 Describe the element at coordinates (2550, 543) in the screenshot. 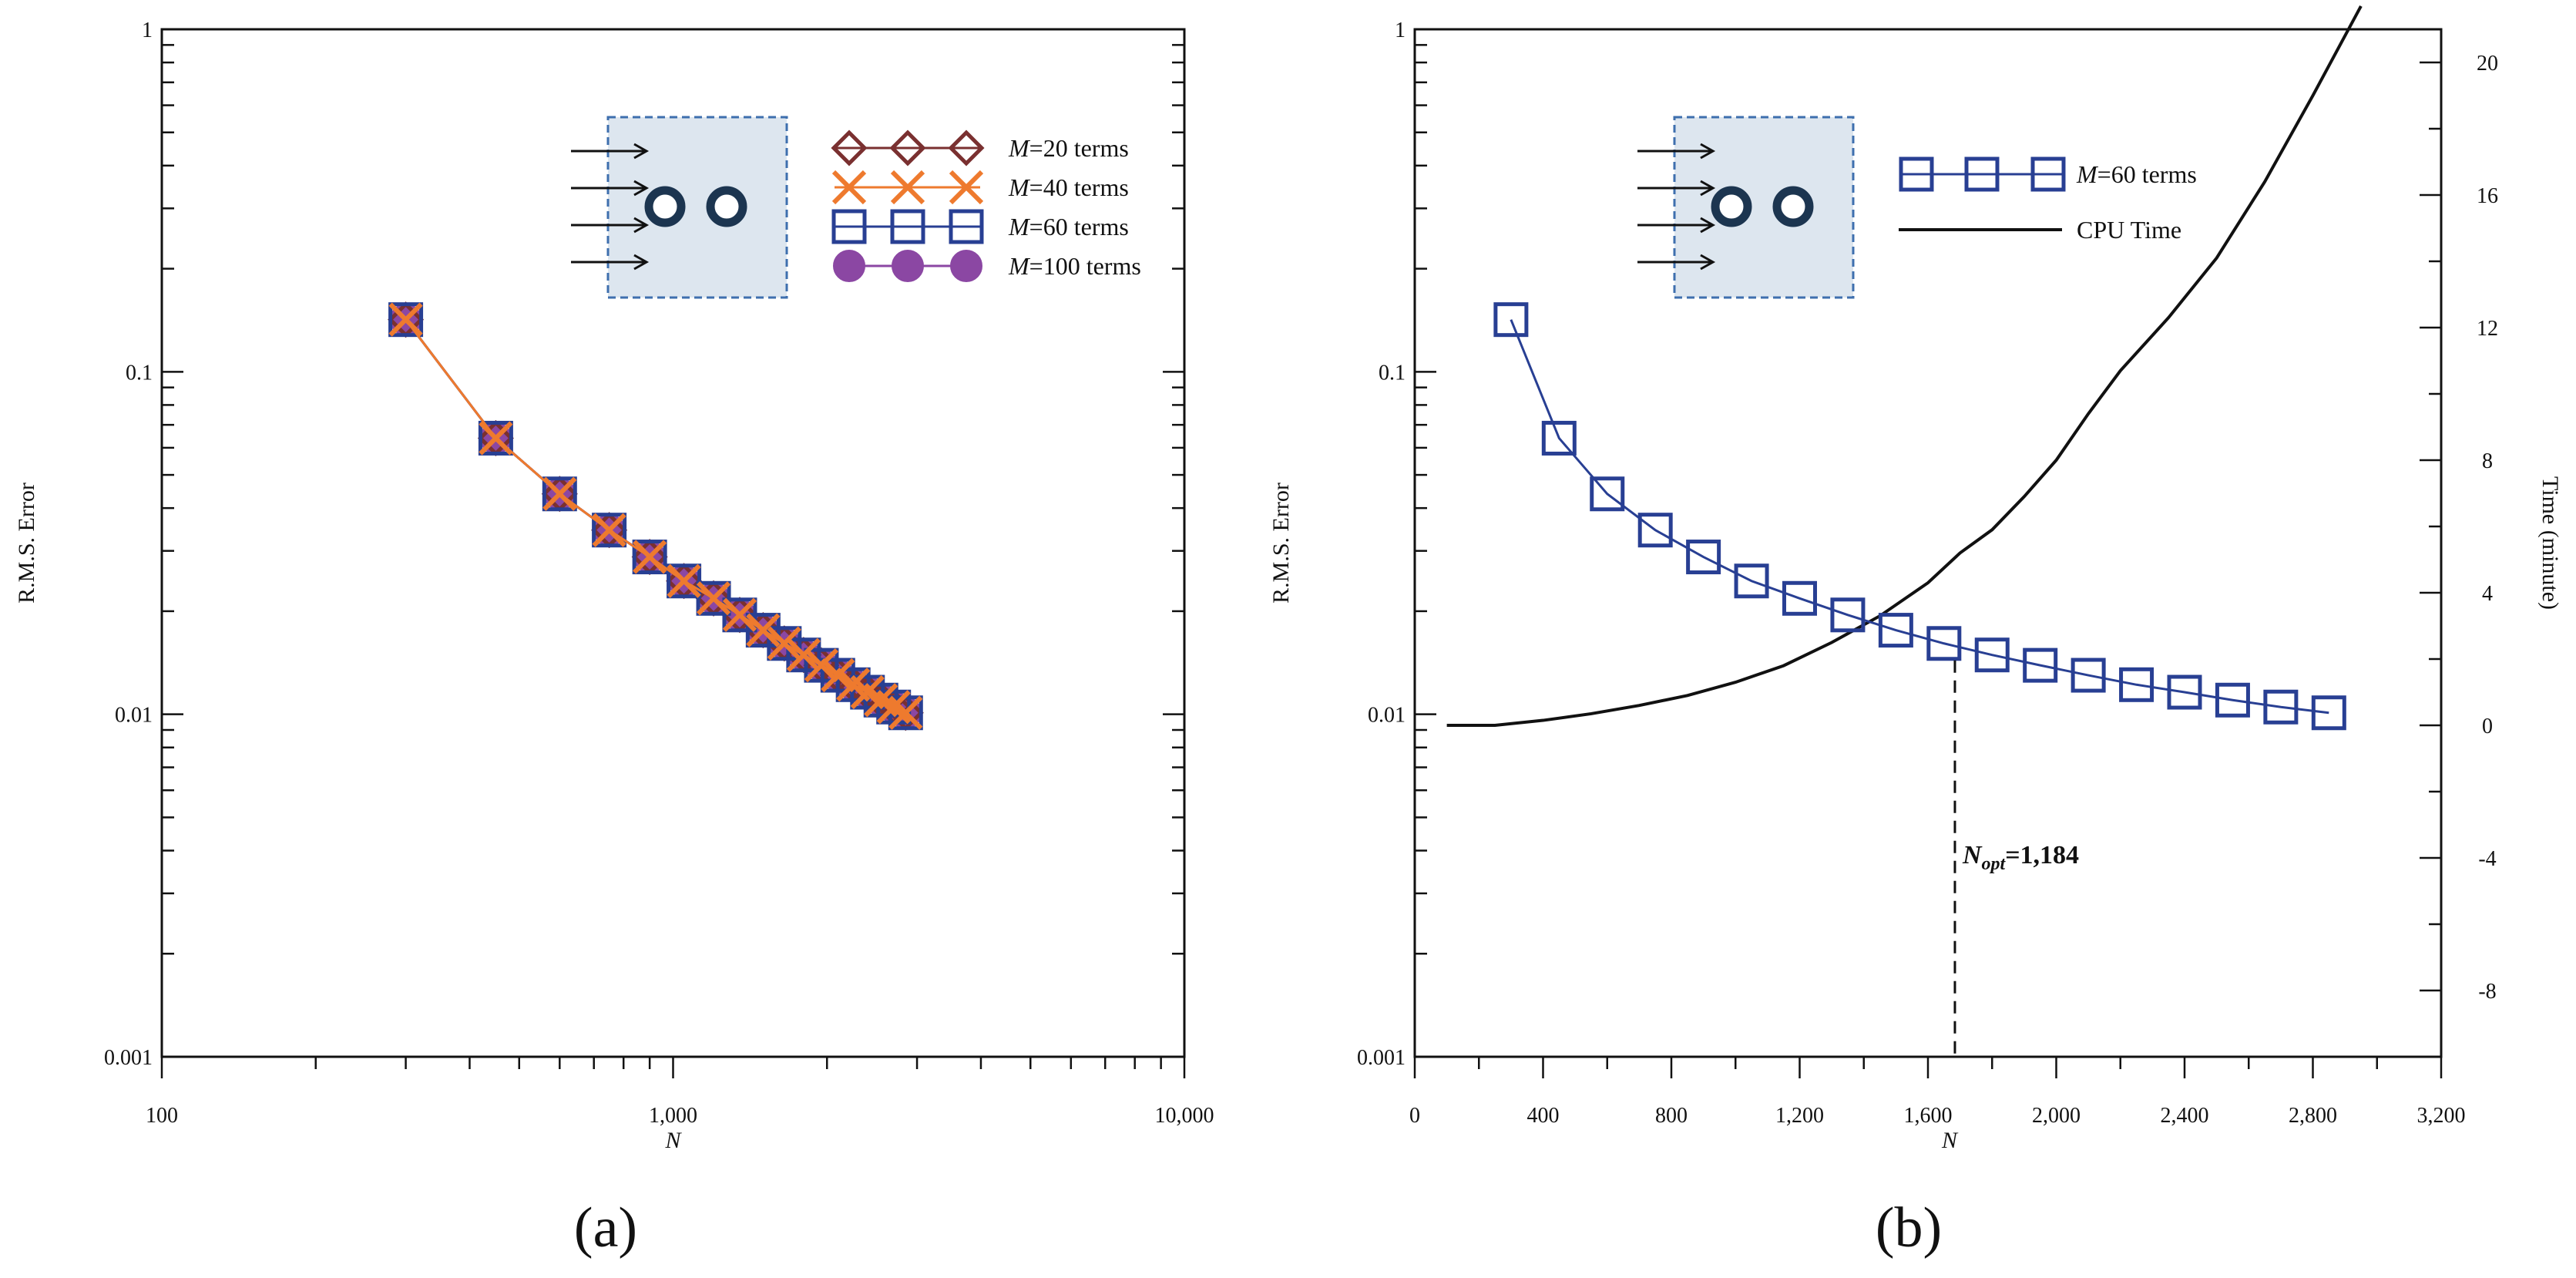

I see `chart-b-y2-axis-label: Time (minute)` at that location.